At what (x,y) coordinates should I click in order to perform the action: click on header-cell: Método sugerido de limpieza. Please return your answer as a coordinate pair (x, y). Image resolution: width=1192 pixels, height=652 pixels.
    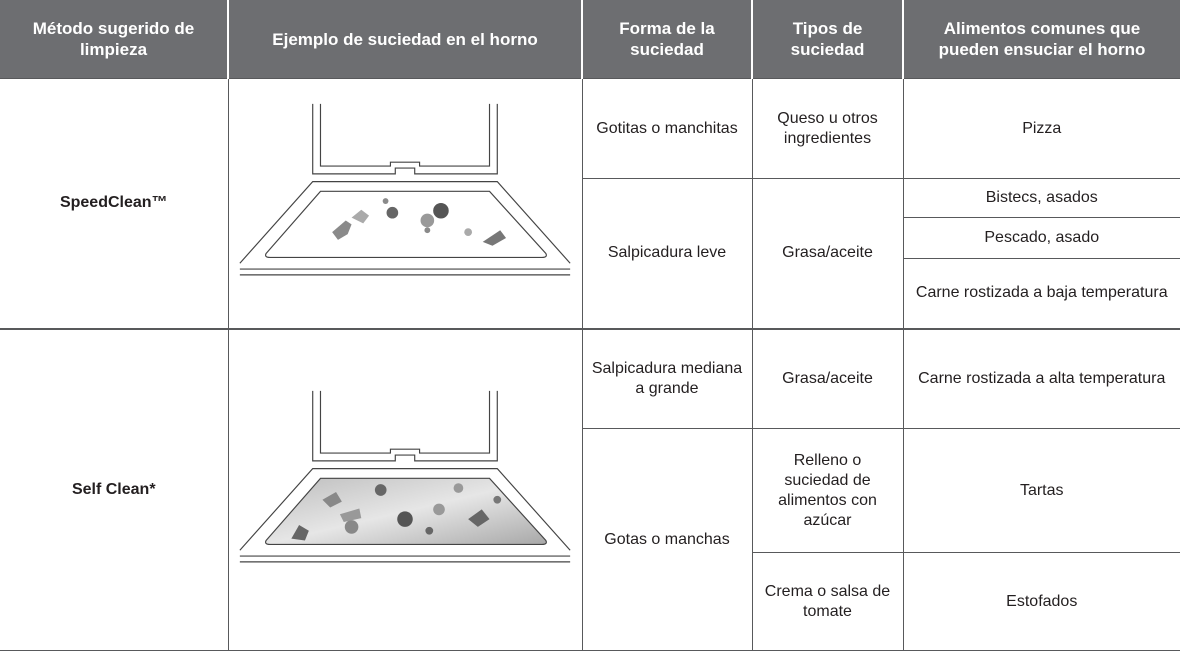
    Looking at the image, I should click on (114, 39).